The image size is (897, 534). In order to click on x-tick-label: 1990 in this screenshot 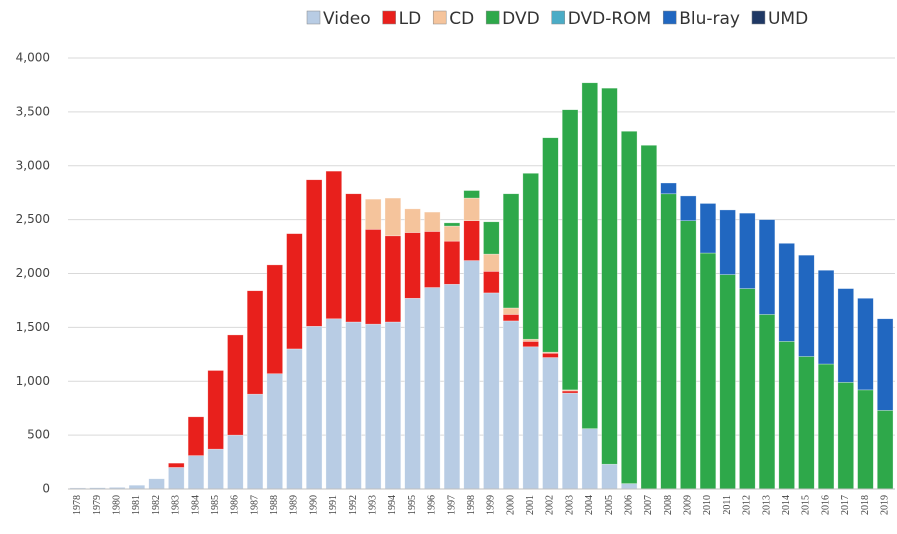, I will do `click(313, 505)`.